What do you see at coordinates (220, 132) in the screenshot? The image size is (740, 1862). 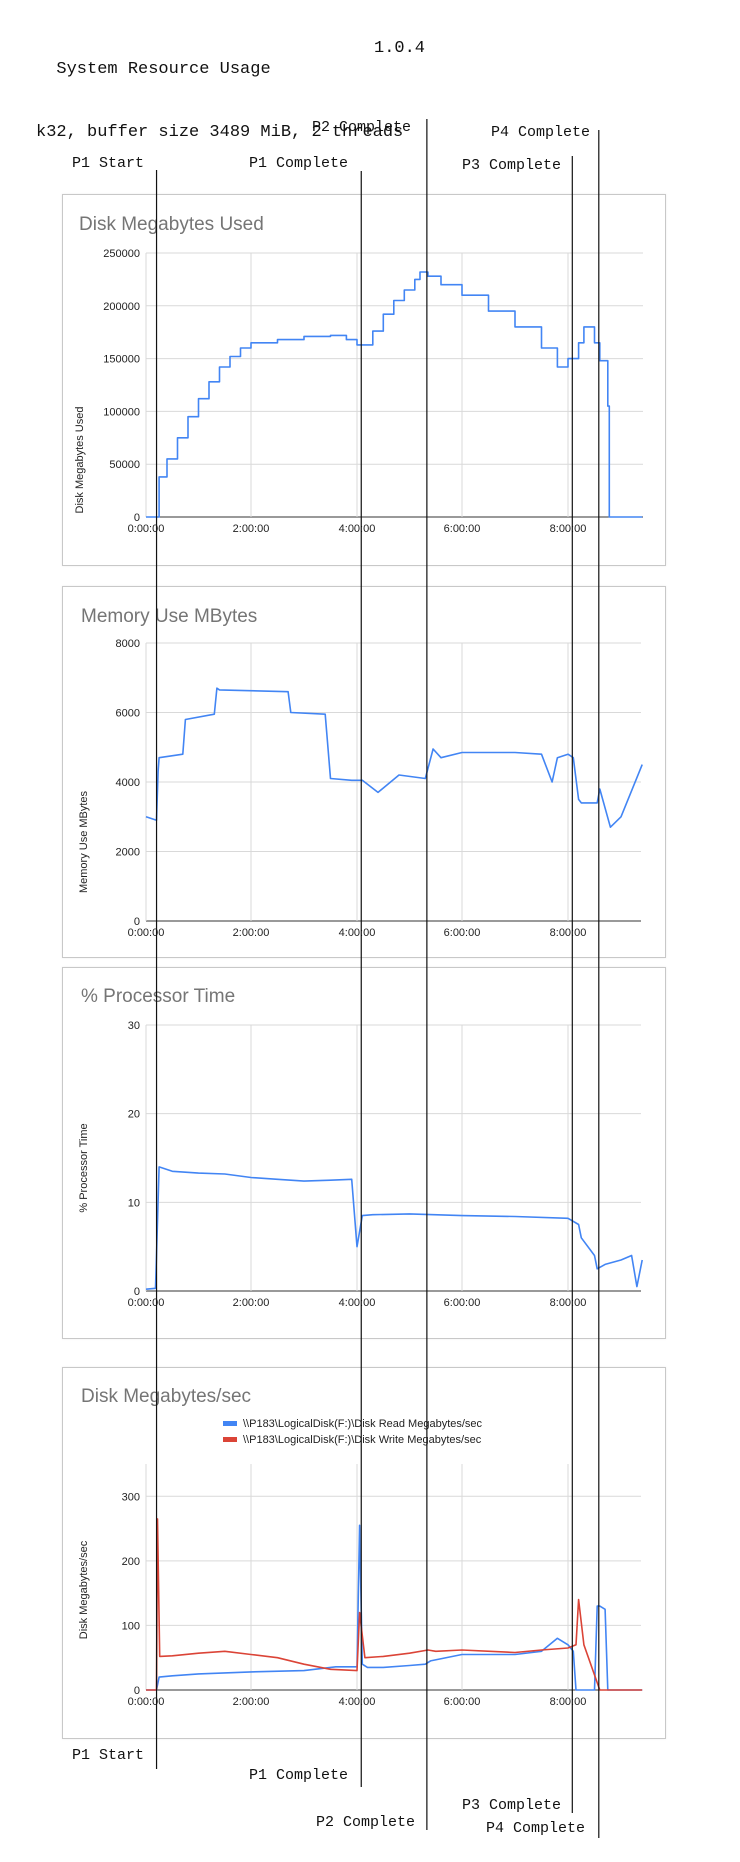 I see `report-subtitle: k32, buffer size 3489 MiB, 2 threads` at bounding box center [220, 132].